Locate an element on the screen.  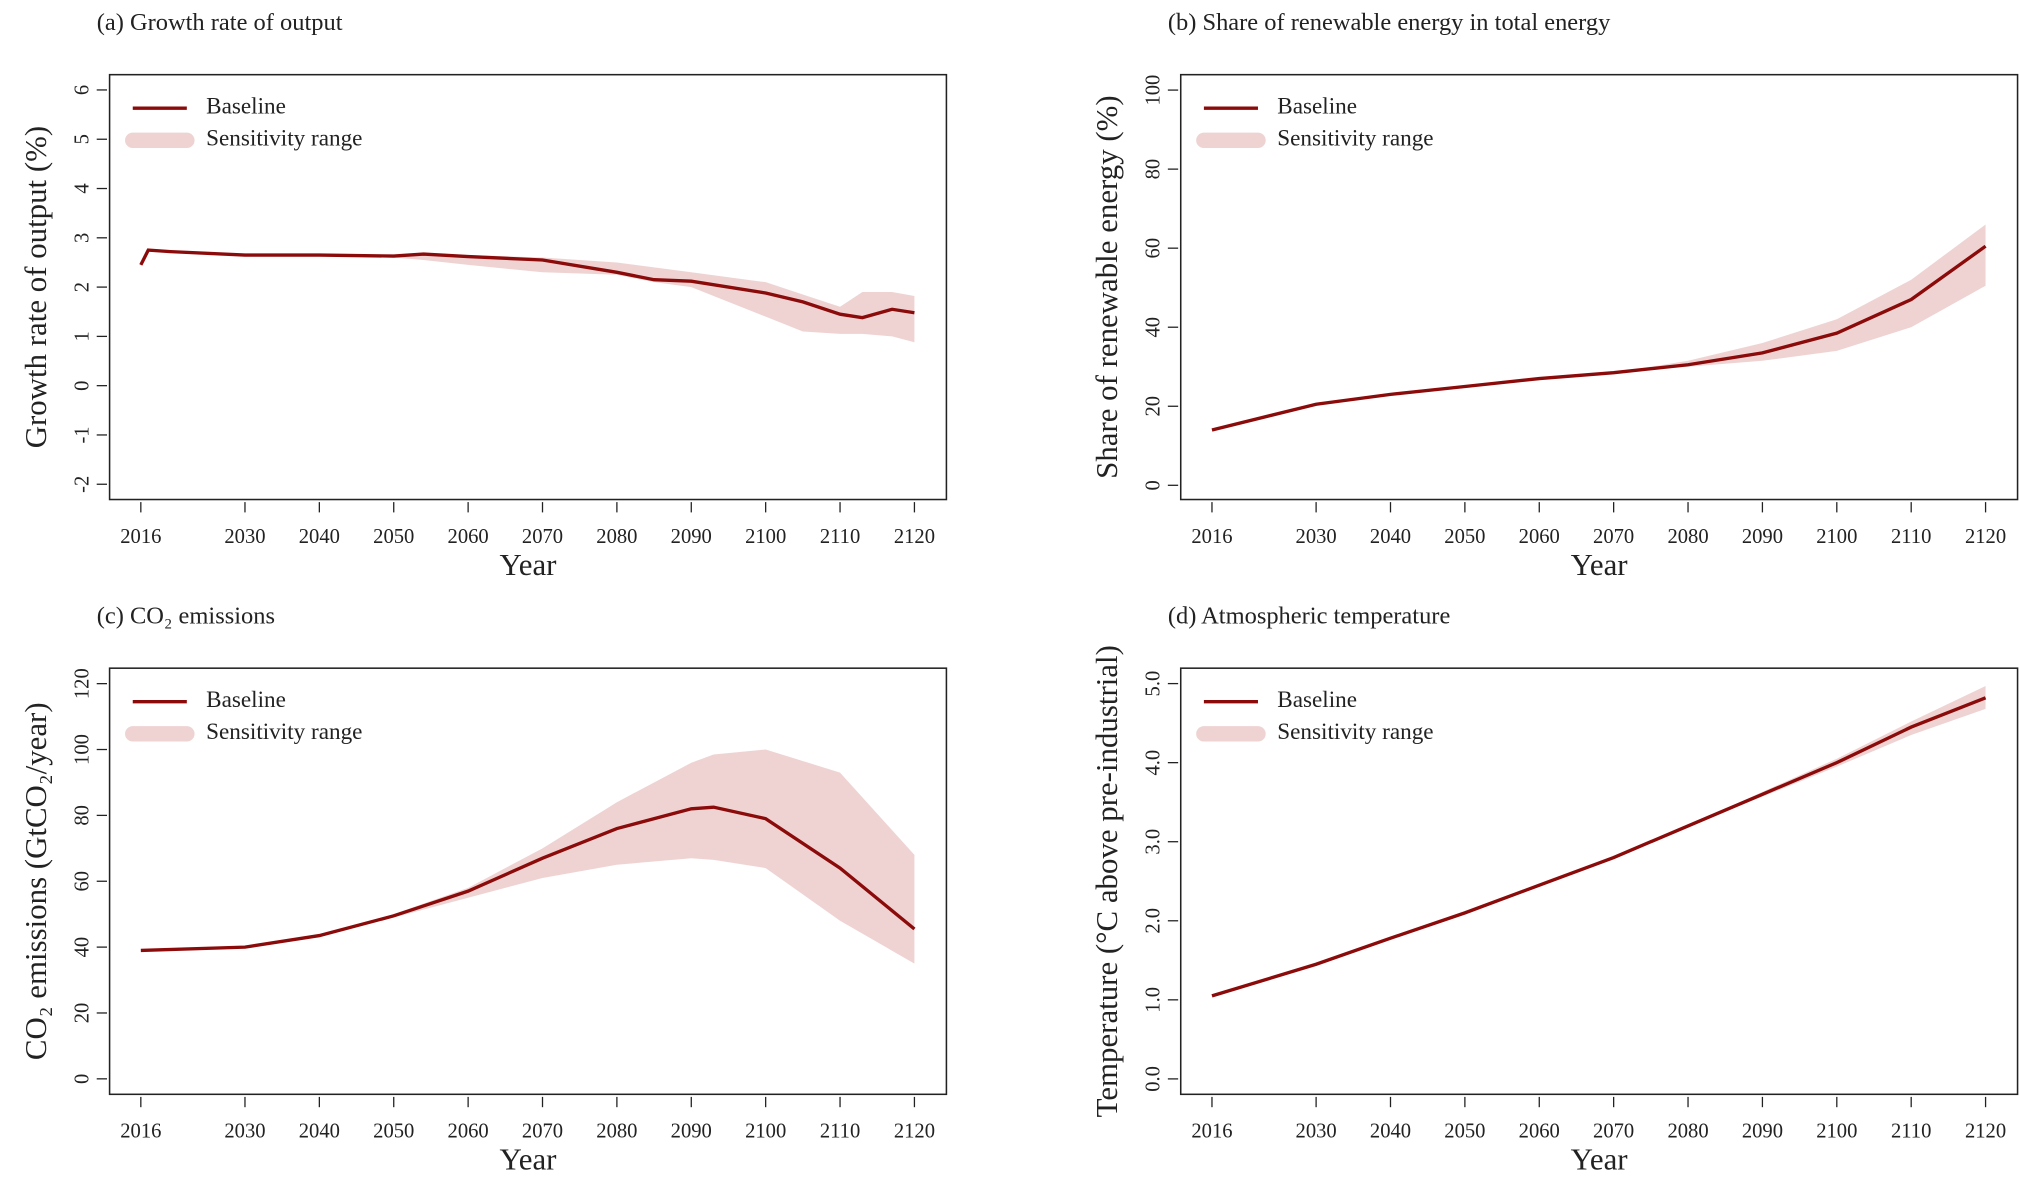
y-tick-label: 4 is located at coordinates (83, 188).